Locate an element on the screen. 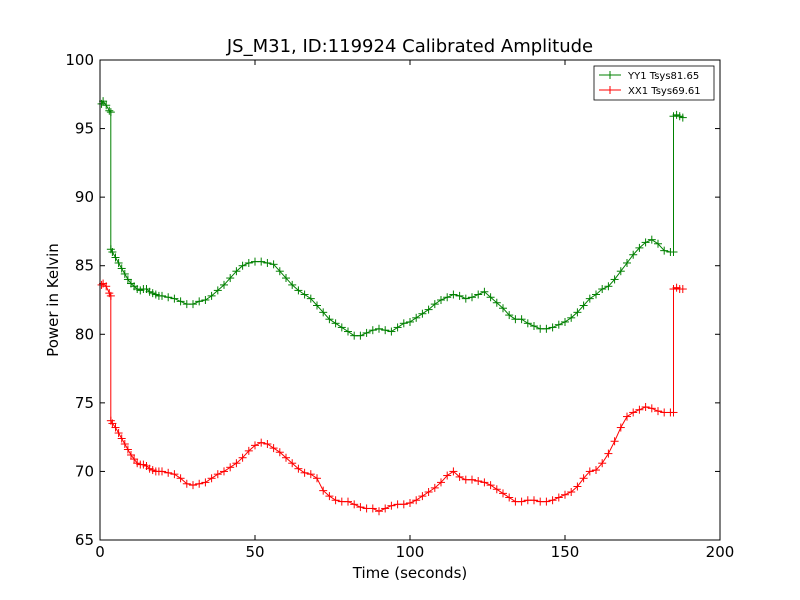 Image resolution: width=800 pixels, height=600 pixels. y-axis-label: Power in Kelvin is located at coordinates (53, 300).